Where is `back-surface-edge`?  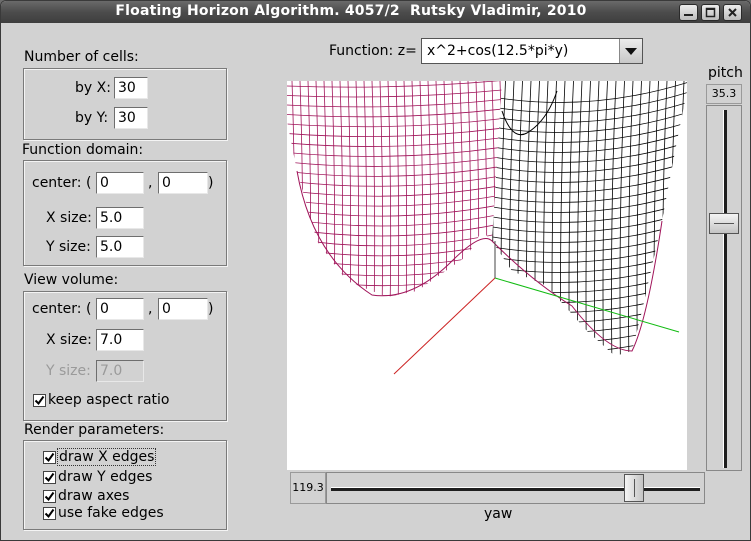 back-surface-edge is located at coordinates (577, 286).